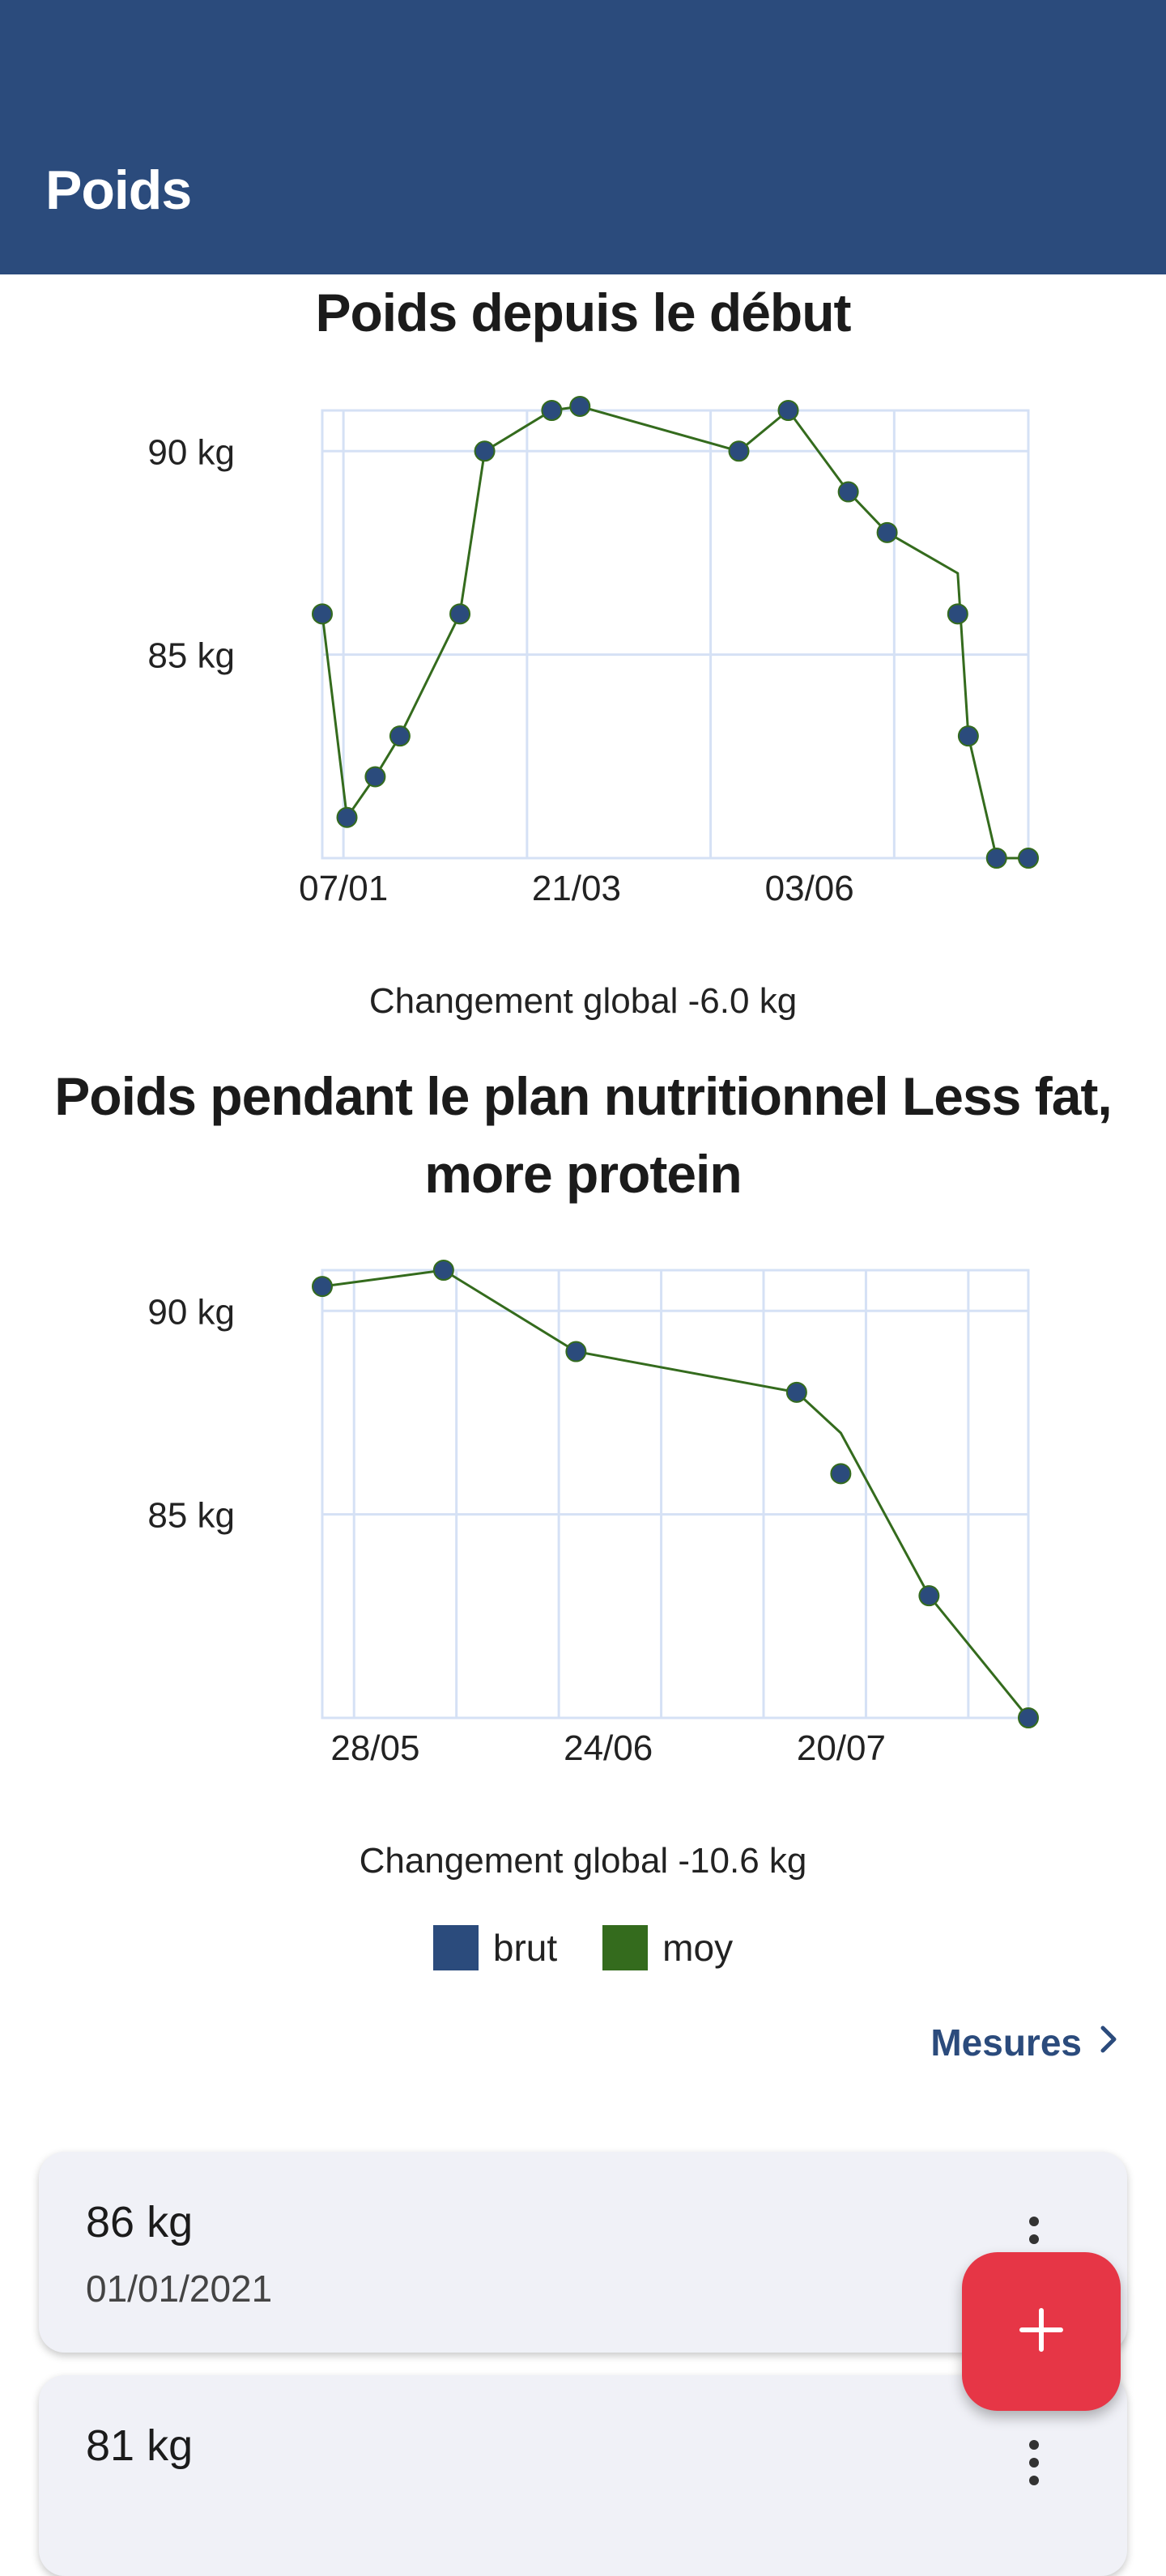  What do you see at coordinates (1034, 2472) in the screenshot?
I see `more-vert-icon` at bounding box center [1034, 2472].